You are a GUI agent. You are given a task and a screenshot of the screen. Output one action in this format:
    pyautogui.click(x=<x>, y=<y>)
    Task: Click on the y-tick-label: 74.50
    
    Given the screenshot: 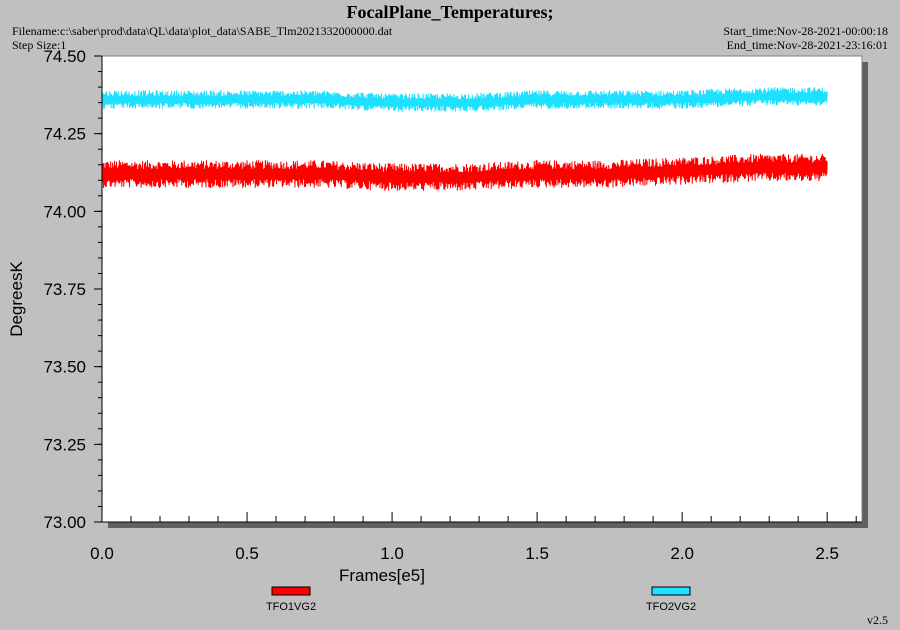 What is the action you would take?
    pyautogui.click(x=64, y=56)
    